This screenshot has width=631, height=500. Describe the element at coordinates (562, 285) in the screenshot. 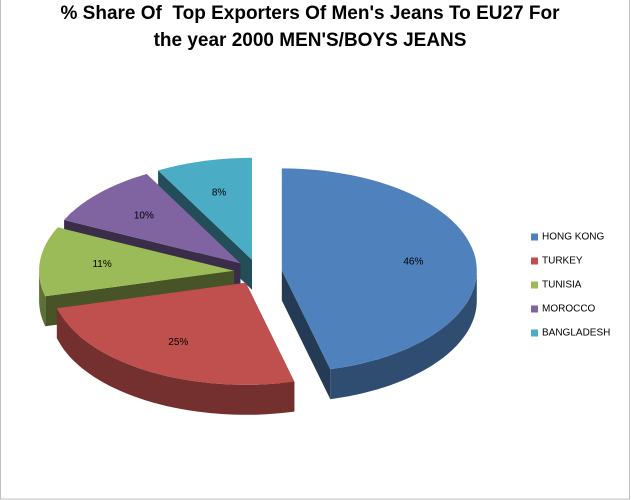

I see `legend-label: TUNISIA` at that location.